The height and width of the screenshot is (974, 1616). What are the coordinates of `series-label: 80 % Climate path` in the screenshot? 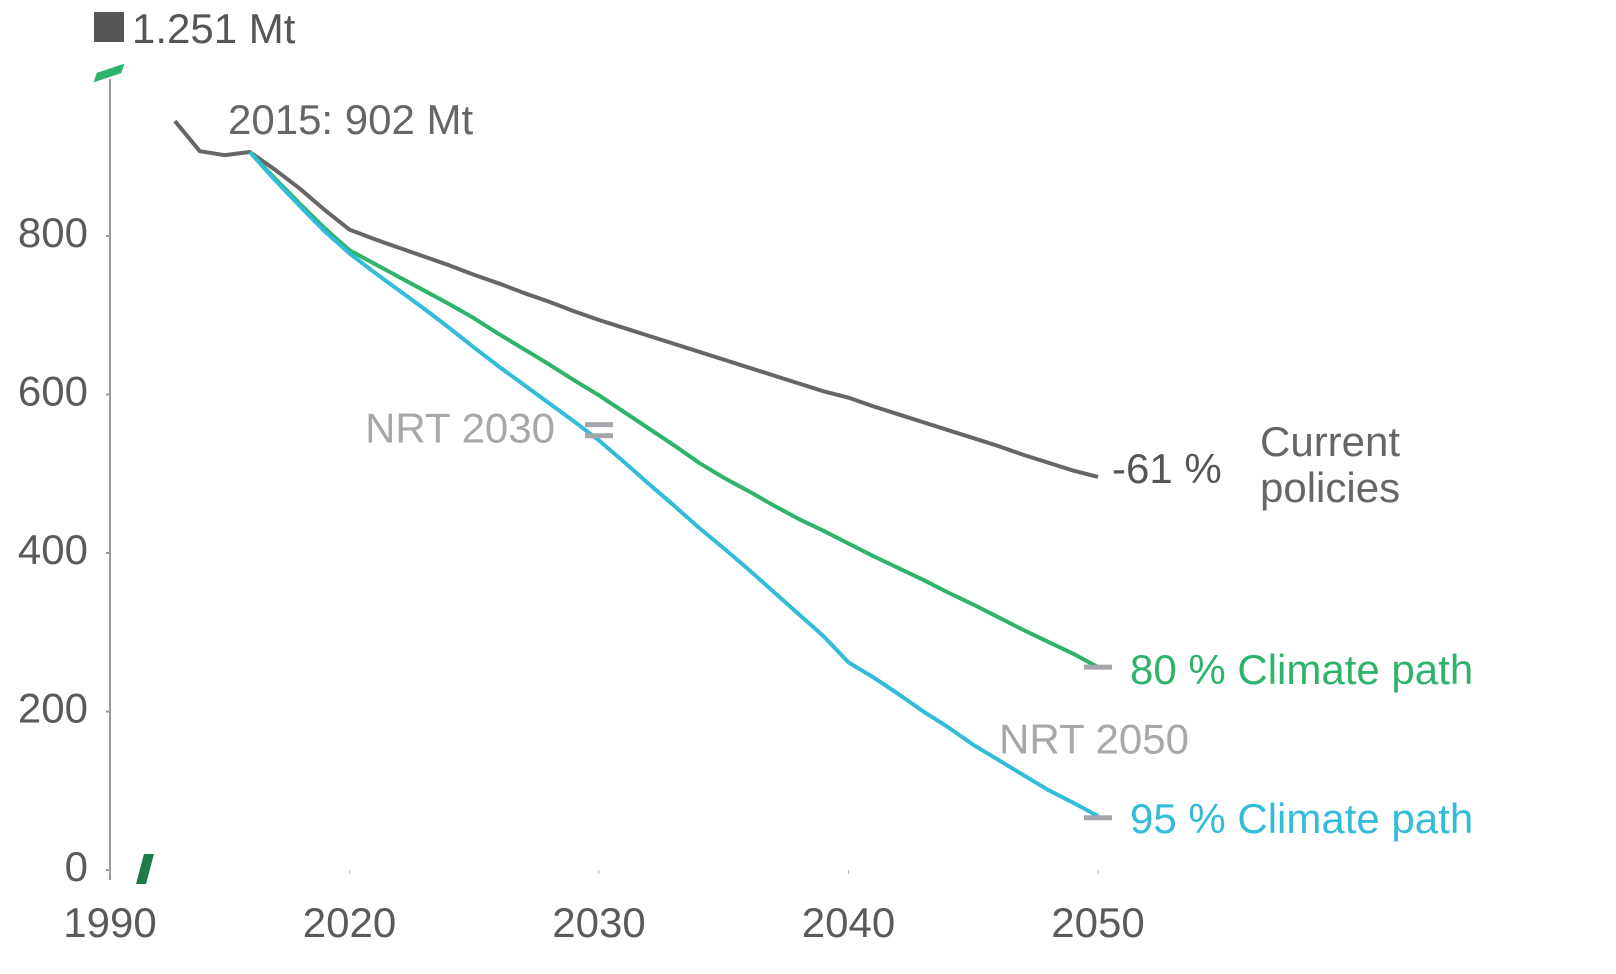 It's located at (1301, 669).